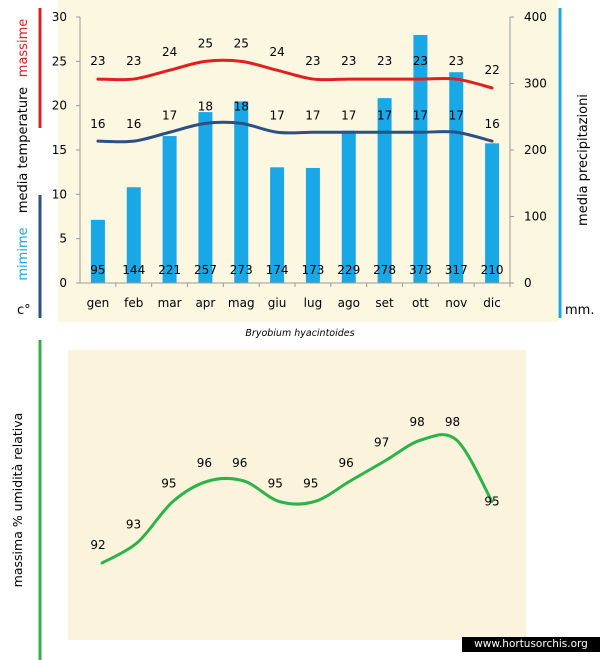 This screenshot has height=660, width=600. What do you see at coordinates (241, 303) in the screenshot?
I see `x-tick-label: mag` at bounding box center [241, 303].